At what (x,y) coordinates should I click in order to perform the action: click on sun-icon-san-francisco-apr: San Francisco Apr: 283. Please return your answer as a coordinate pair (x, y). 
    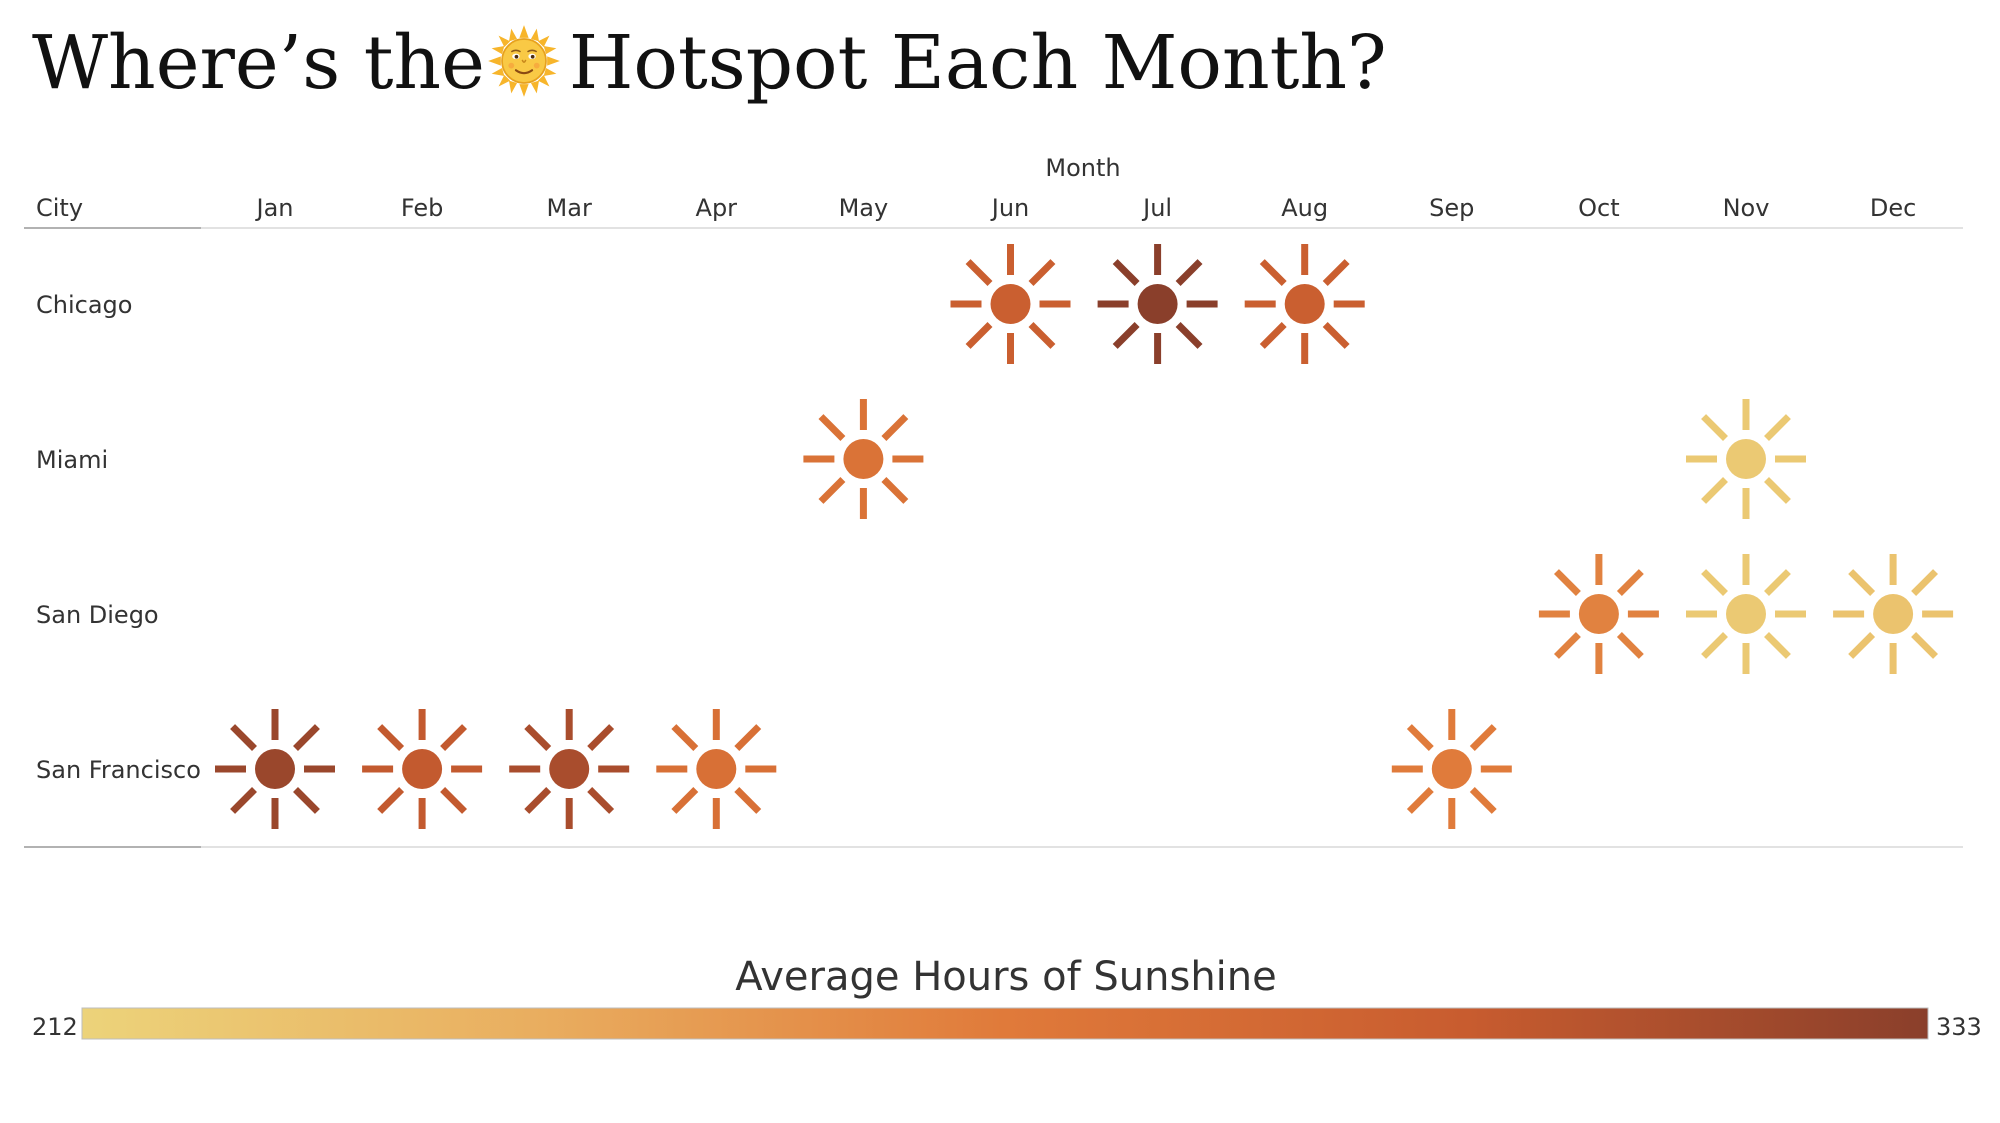
    Looking at the image, I should click on (716, 769).